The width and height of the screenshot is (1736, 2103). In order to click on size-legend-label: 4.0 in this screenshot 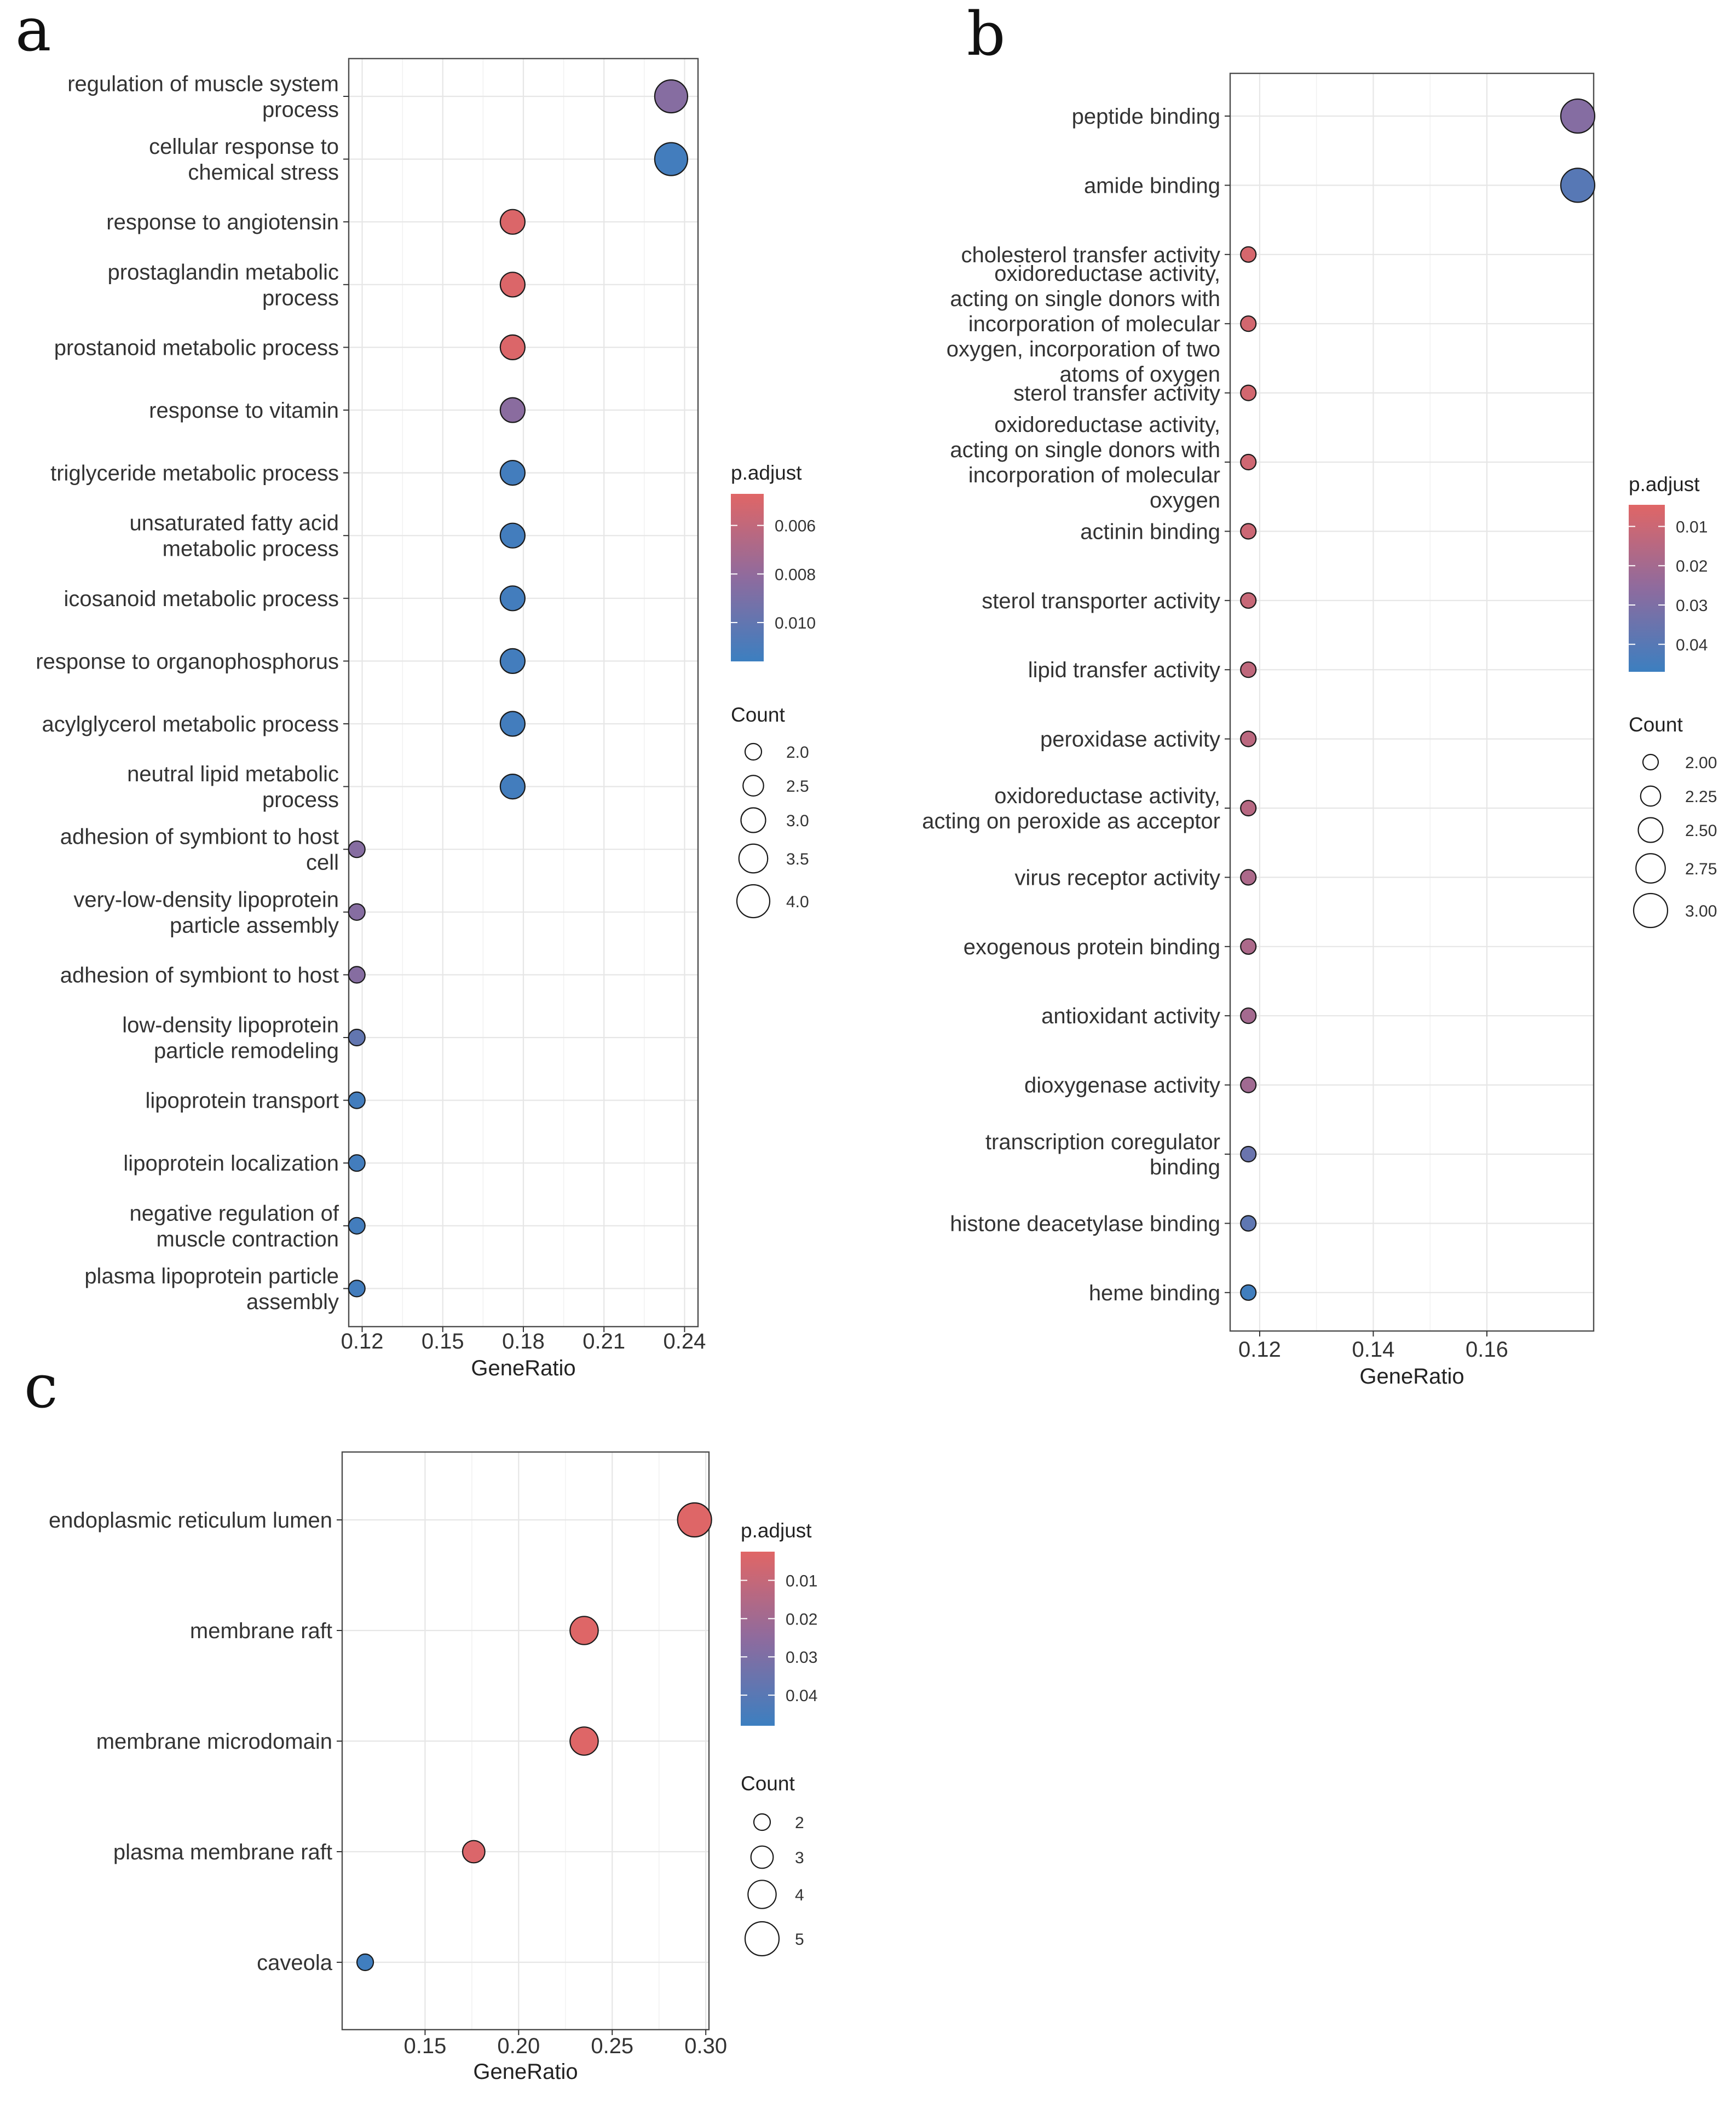, I will do `click(798, 902)`.